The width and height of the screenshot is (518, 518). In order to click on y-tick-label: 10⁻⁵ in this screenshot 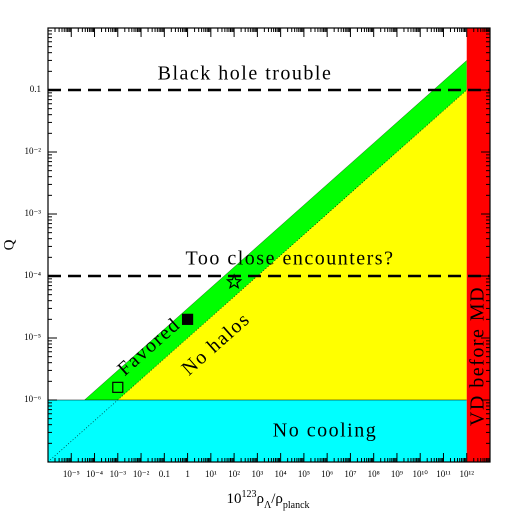, I will do `click(32, 337)`.